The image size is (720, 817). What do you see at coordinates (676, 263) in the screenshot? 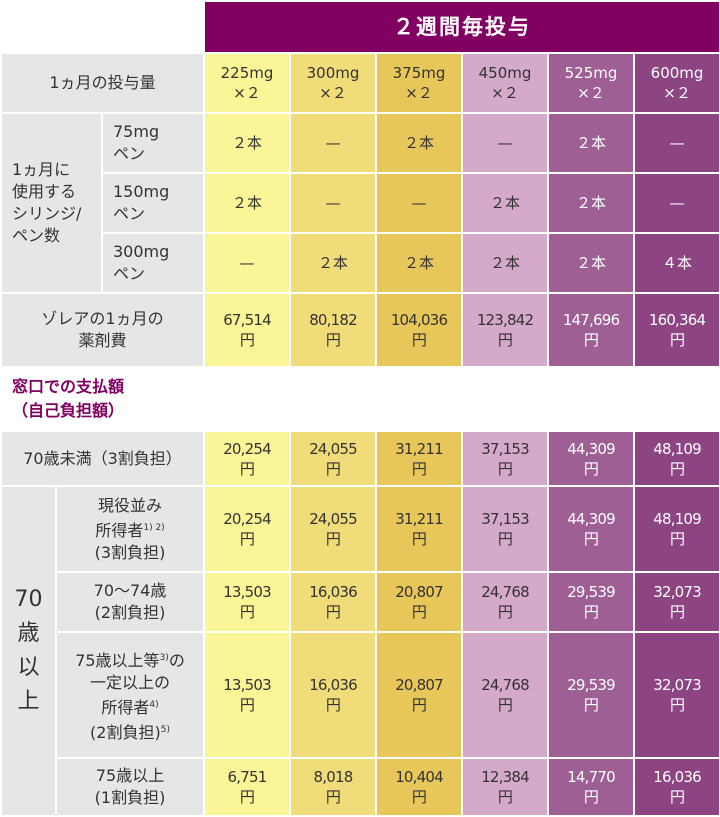
I see `value-cell: ４本` at bounding box center [676, 263].